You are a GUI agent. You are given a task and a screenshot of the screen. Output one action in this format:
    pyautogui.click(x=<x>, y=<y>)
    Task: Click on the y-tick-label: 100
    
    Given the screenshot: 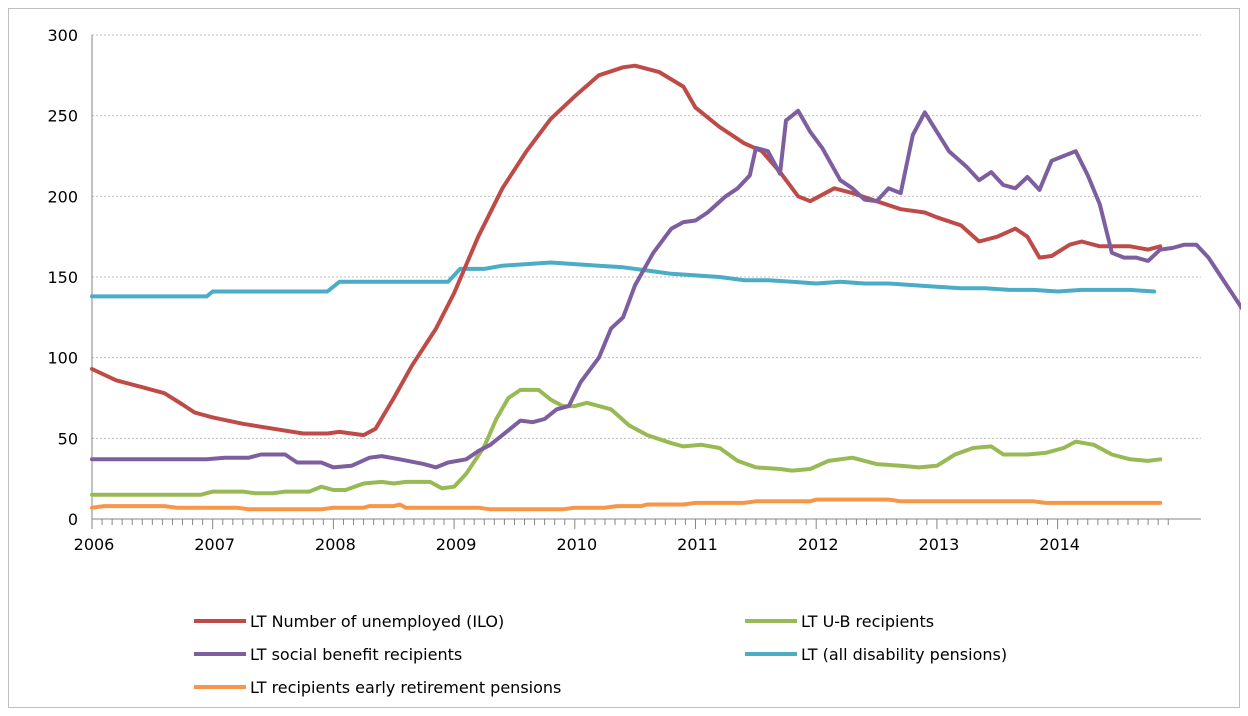 What is the action you would take?
    pyautogui.click(x=62, y=358)
    